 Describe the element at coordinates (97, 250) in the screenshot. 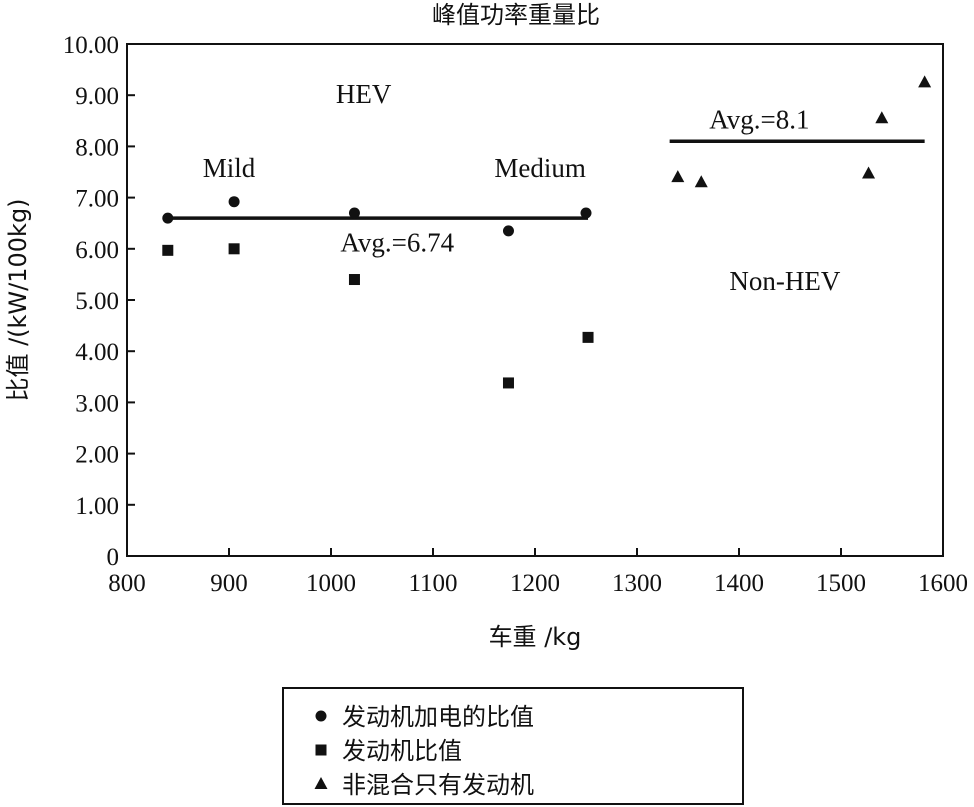

I see `y-tick-label: 6.00` at that location.